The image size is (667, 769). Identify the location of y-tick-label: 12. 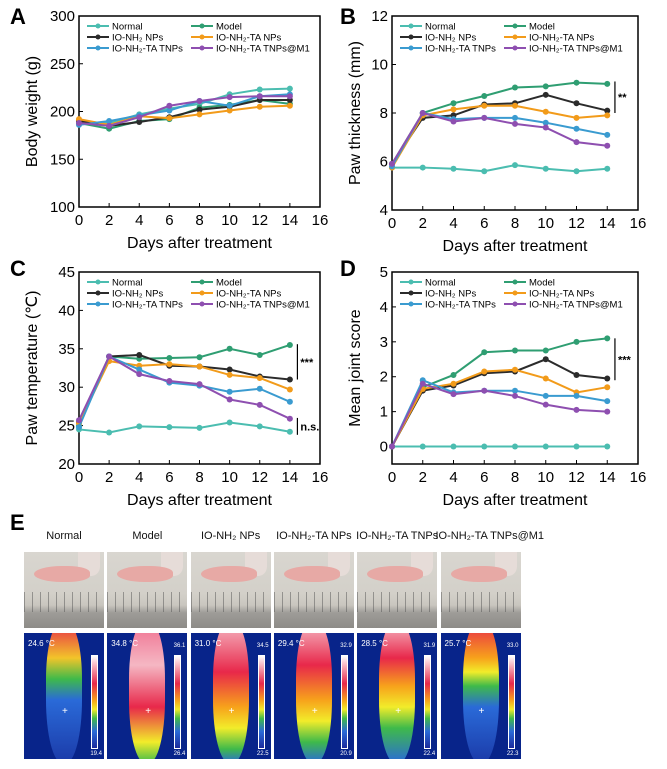
(379, 16).